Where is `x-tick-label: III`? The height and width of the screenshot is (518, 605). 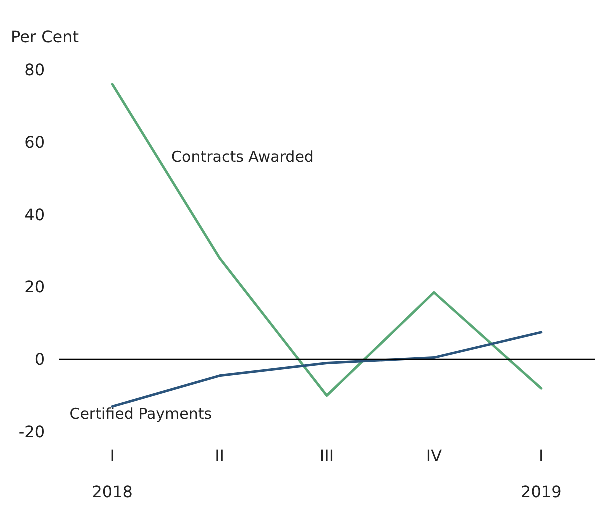 x-tick-label: III is located at coordinates (327, 456).